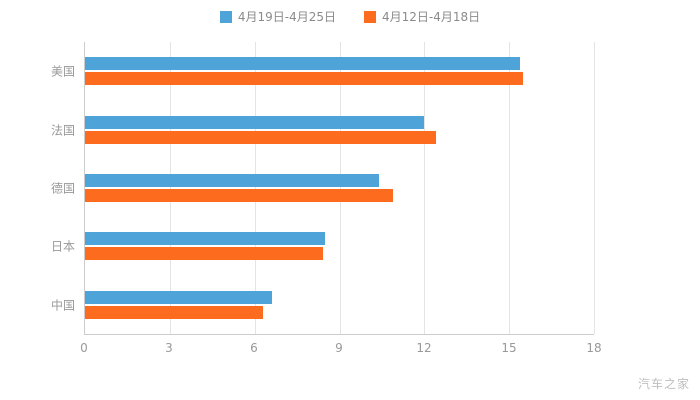 This screenshot has height=400, width=700. I want to click on legend-label-series2: 4月12日-4月18日, so click(431, 17).